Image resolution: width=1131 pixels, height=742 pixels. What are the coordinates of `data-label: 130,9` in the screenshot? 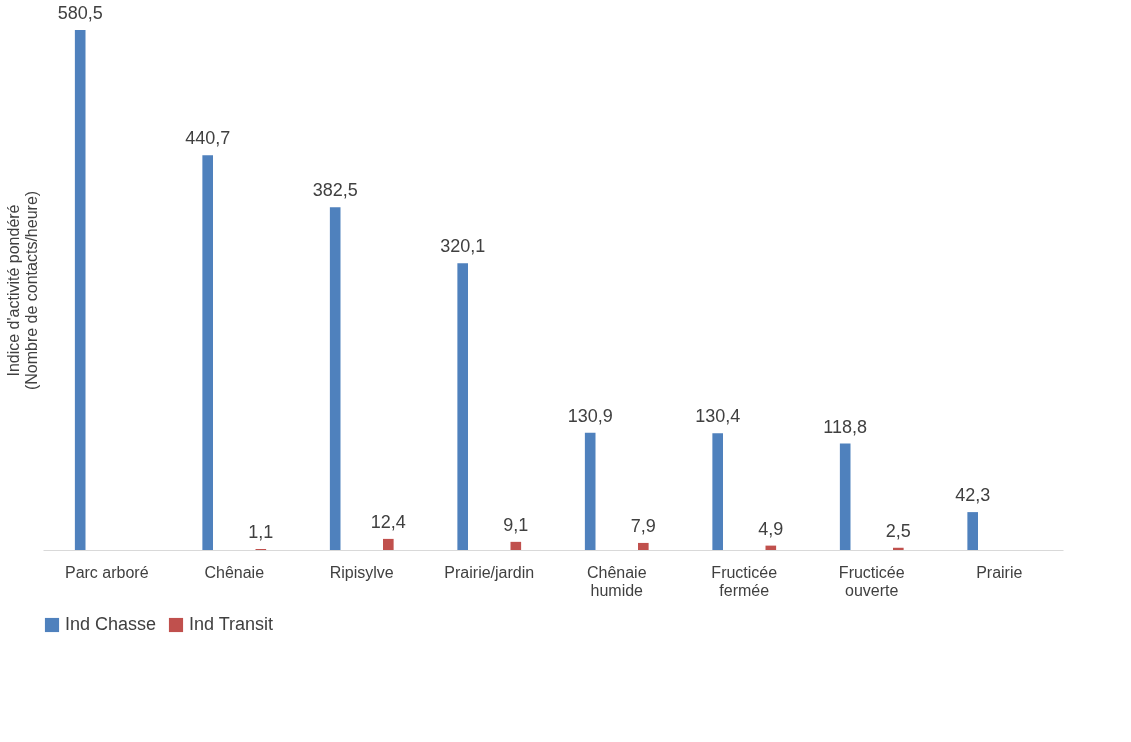 It's located at (590, 415).